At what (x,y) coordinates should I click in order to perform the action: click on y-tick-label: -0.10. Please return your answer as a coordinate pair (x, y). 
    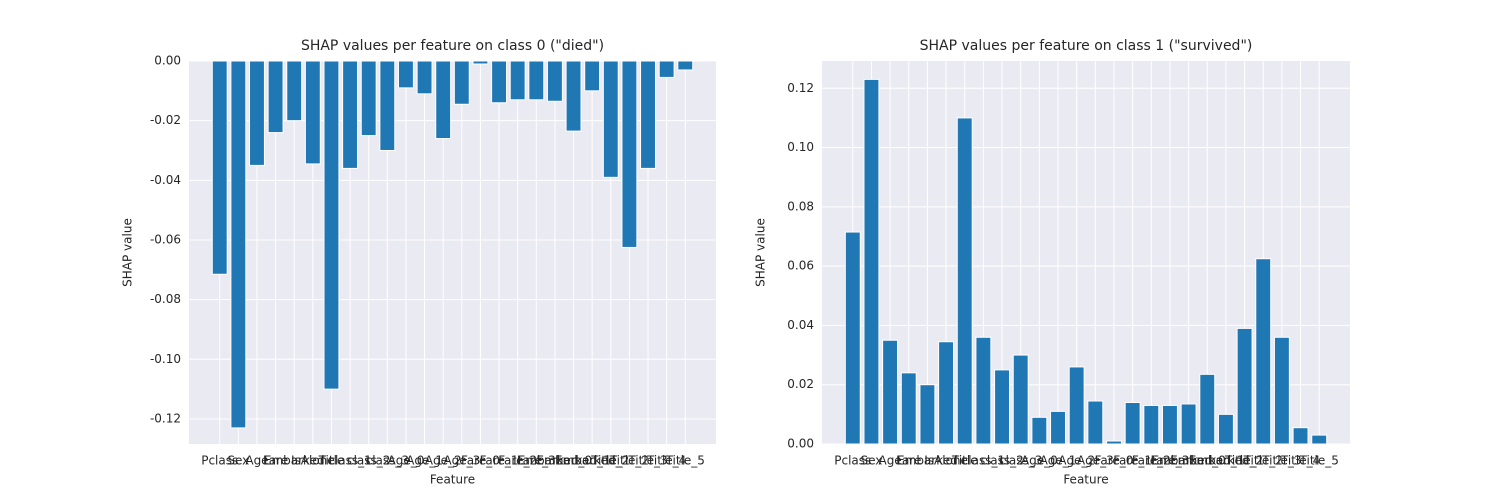
    Looking at the image, I should click on (165, 359).